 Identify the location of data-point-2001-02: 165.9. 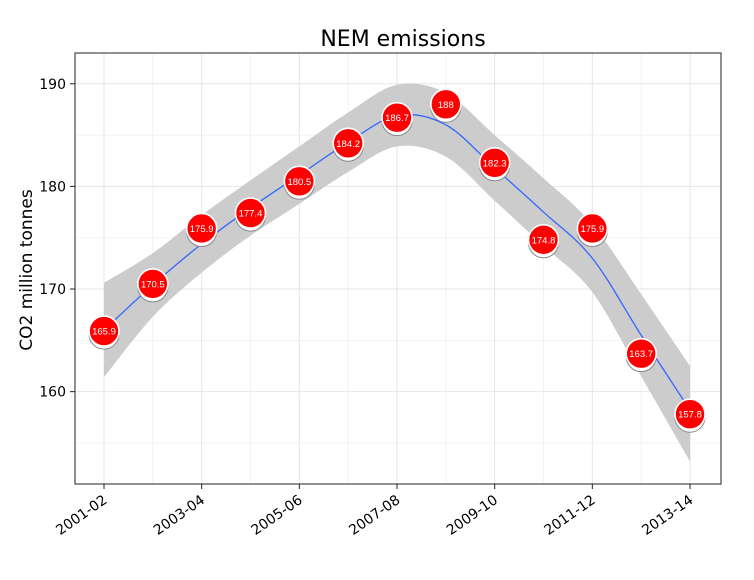
(104, 332).